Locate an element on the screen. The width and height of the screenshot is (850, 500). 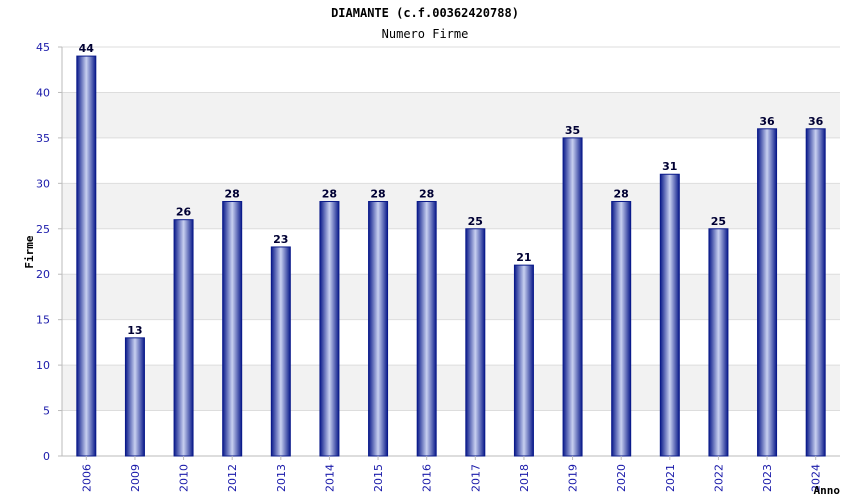
x-tick-label: 2018 is located at coordinates (524, 478).